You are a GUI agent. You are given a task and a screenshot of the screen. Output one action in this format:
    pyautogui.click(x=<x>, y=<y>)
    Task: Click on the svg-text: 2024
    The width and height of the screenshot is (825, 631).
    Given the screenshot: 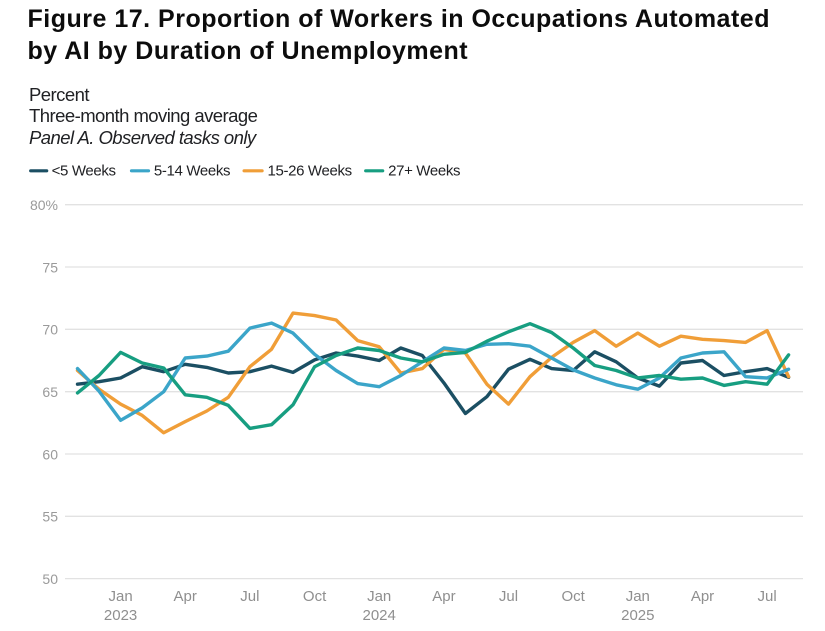 What is the action you would take?
    pyautogui.click(x=379, y=615)
    